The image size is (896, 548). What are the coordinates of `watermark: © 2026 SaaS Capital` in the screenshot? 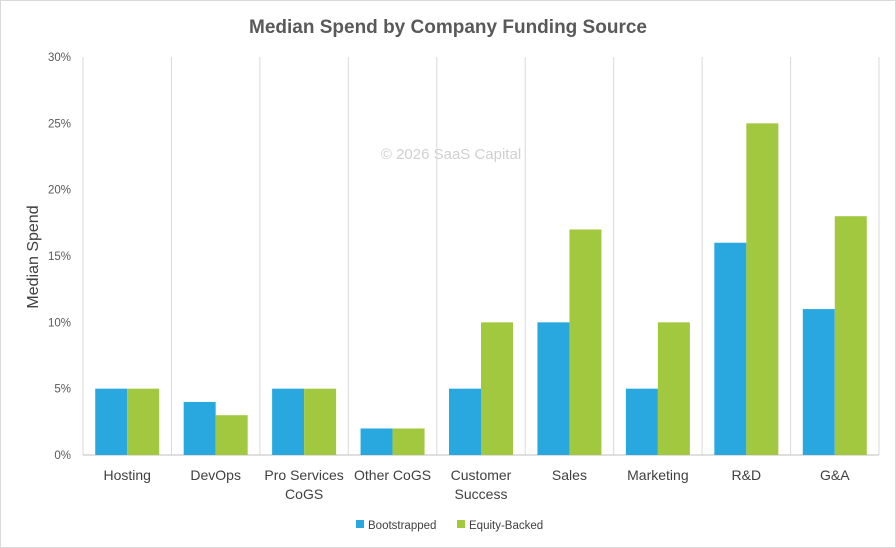 It's located at (451, 154).